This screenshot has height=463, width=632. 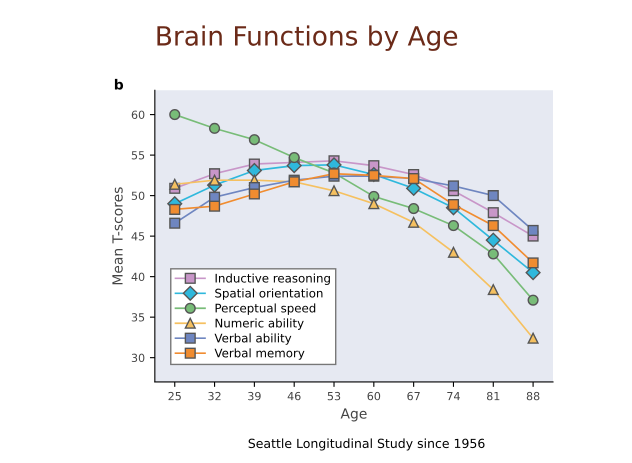 I want to click on x-tick-label: 74, so click(x=453, y=396).